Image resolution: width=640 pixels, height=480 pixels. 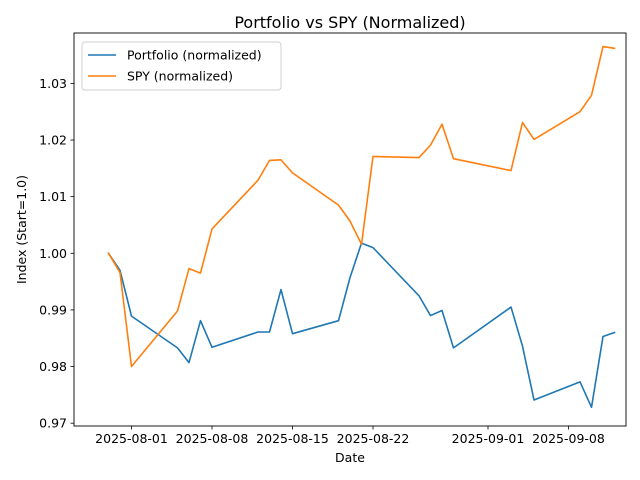 I want to click on y-tick-label: 1.01, so click(x=53, y=196).